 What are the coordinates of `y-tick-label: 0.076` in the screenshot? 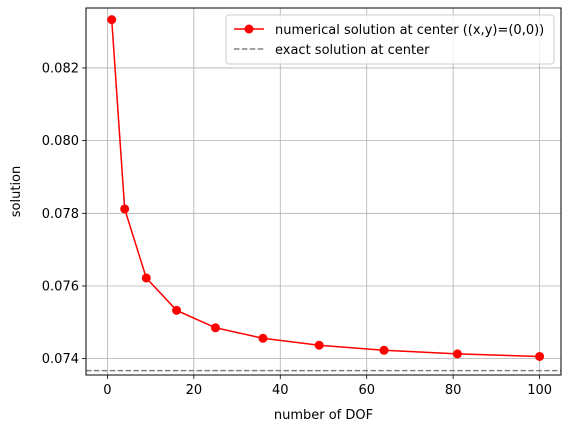 It's located at (60, 286).